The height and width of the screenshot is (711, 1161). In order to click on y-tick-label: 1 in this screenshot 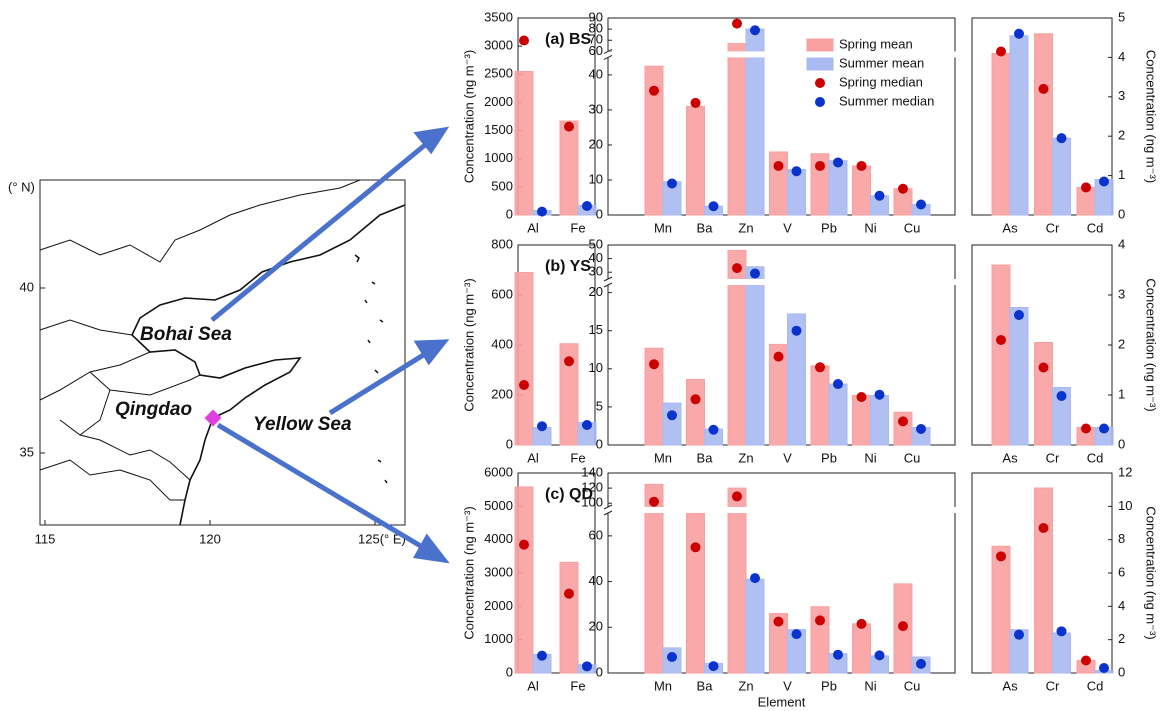, I will do `click(1121, 393)`.